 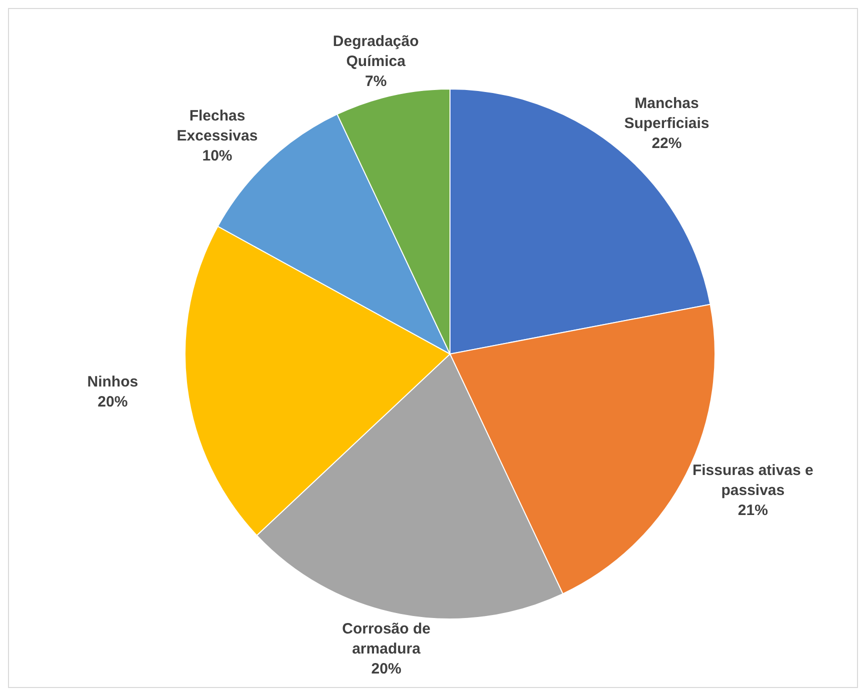 What do you see at coordinates (753, 510) in the screenshot?
I see `data-label: 21%` at bounding box center [753, 510].